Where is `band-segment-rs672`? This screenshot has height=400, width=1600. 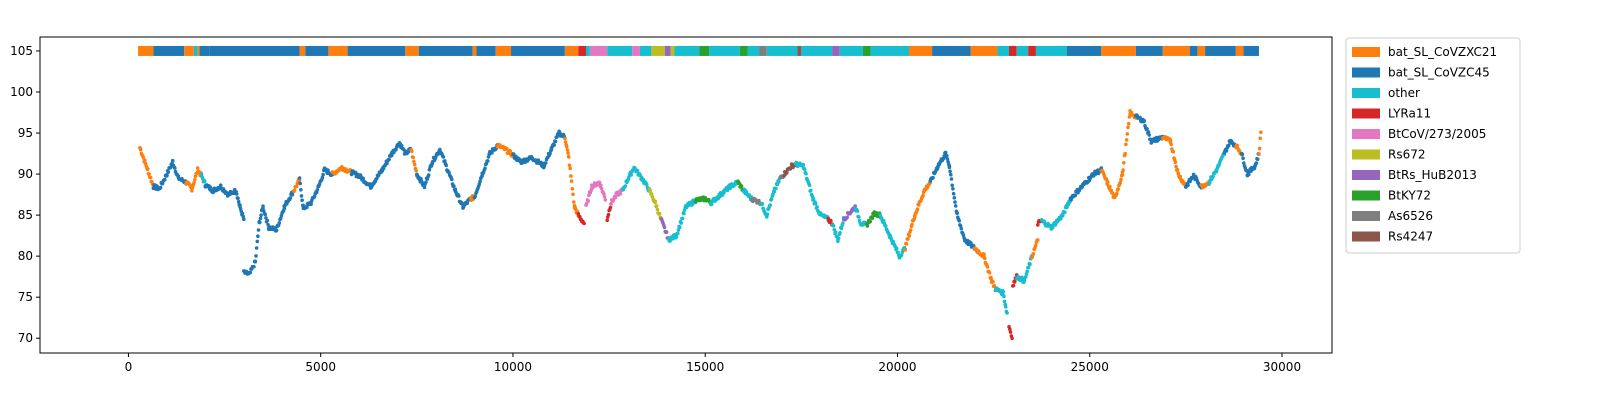 band-segment-rs672 is located at coordinates (672, 50).